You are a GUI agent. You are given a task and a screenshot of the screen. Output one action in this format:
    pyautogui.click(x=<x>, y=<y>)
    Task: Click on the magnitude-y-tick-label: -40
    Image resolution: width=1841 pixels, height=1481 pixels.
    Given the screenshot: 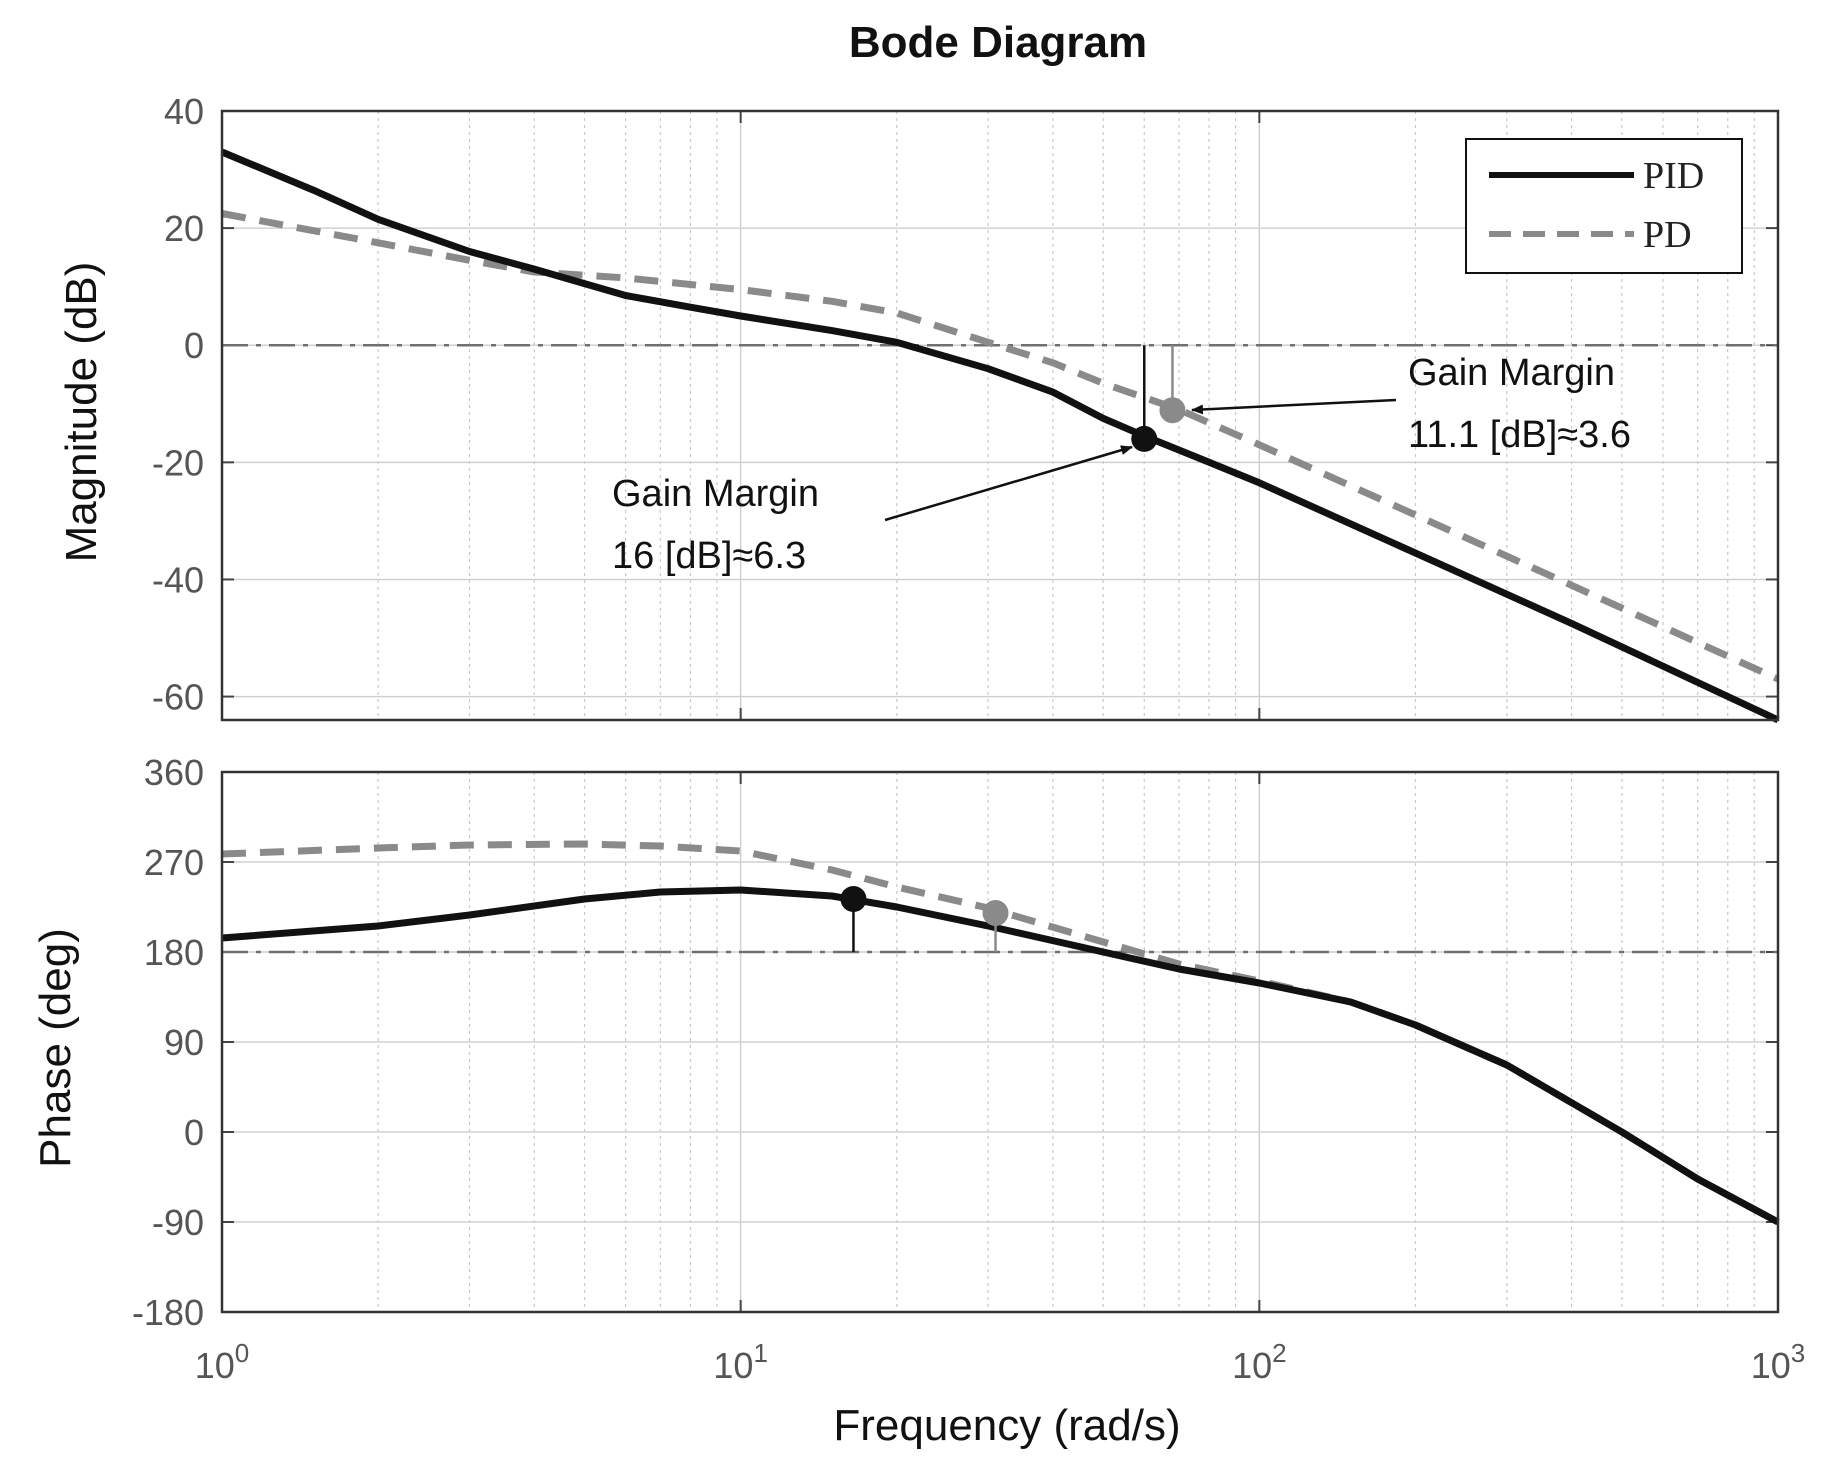 What is the action you would take?
    pyautogui.click(x=178, y=579)
    